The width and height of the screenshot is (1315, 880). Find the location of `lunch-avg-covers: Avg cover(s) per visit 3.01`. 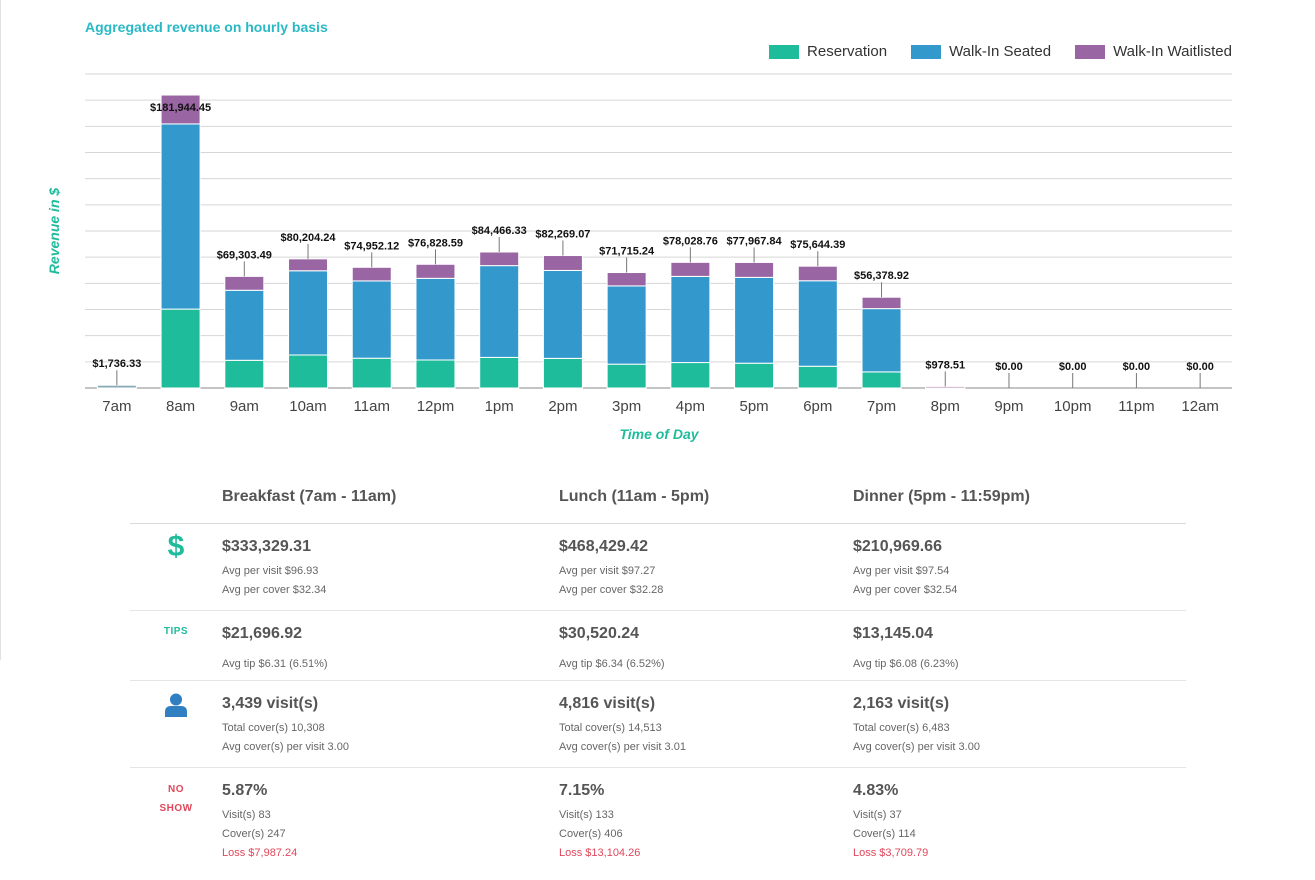

lunch-avg-covers: Avg cover(s) per visit 3.01 is located at coordinates (622, 747).